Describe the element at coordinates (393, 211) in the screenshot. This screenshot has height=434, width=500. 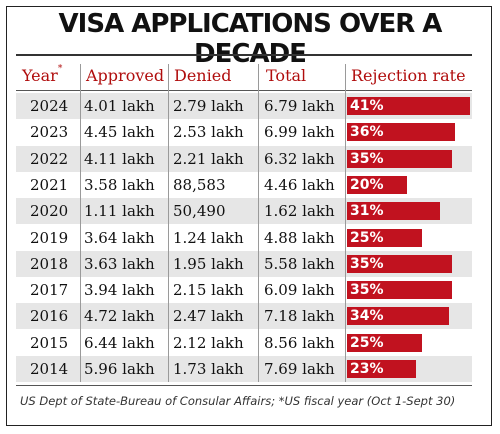
I see `rejection-rate-bar: 31%` at that location.